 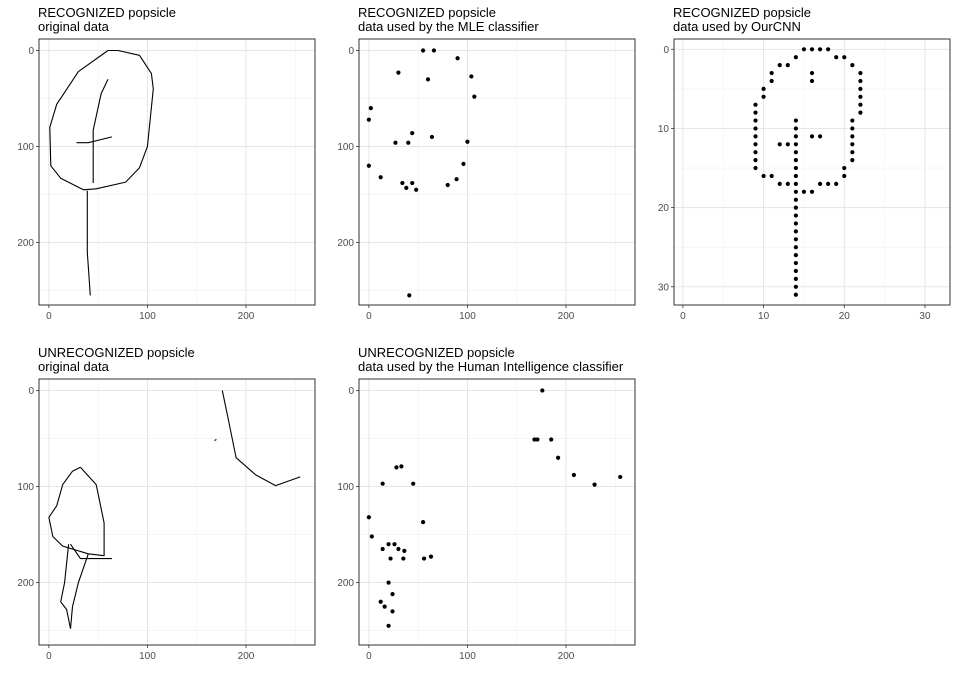 I want to click on panel-title: RECOGNIZED popsicle data used by OurCNN, so click(x=742, y=20).